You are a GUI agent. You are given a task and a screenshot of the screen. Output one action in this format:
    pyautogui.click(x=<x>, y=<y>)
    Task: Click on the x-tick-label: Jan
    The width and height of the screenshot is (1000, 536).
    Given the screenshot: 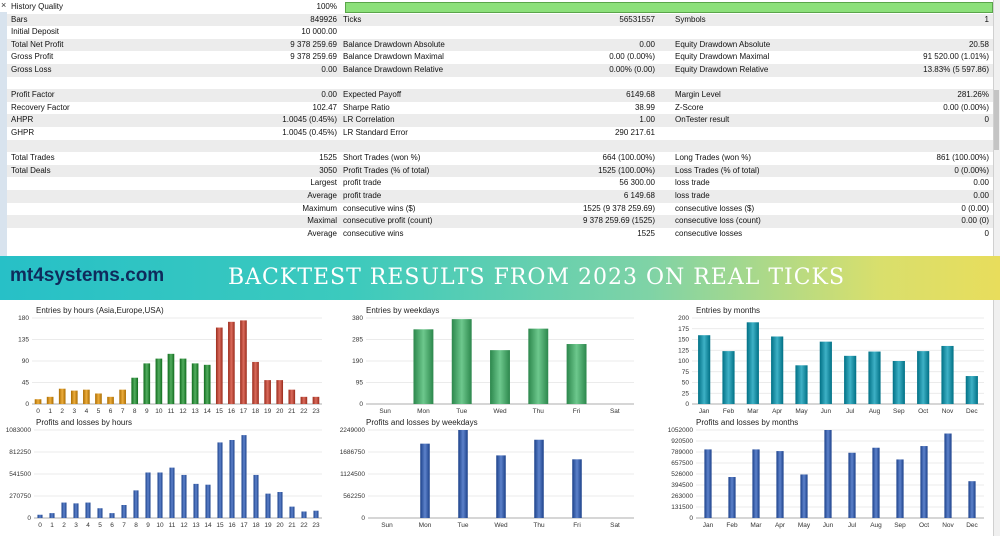 What is the action you would take?
    pyautogui.click(x=704, y=411)
    